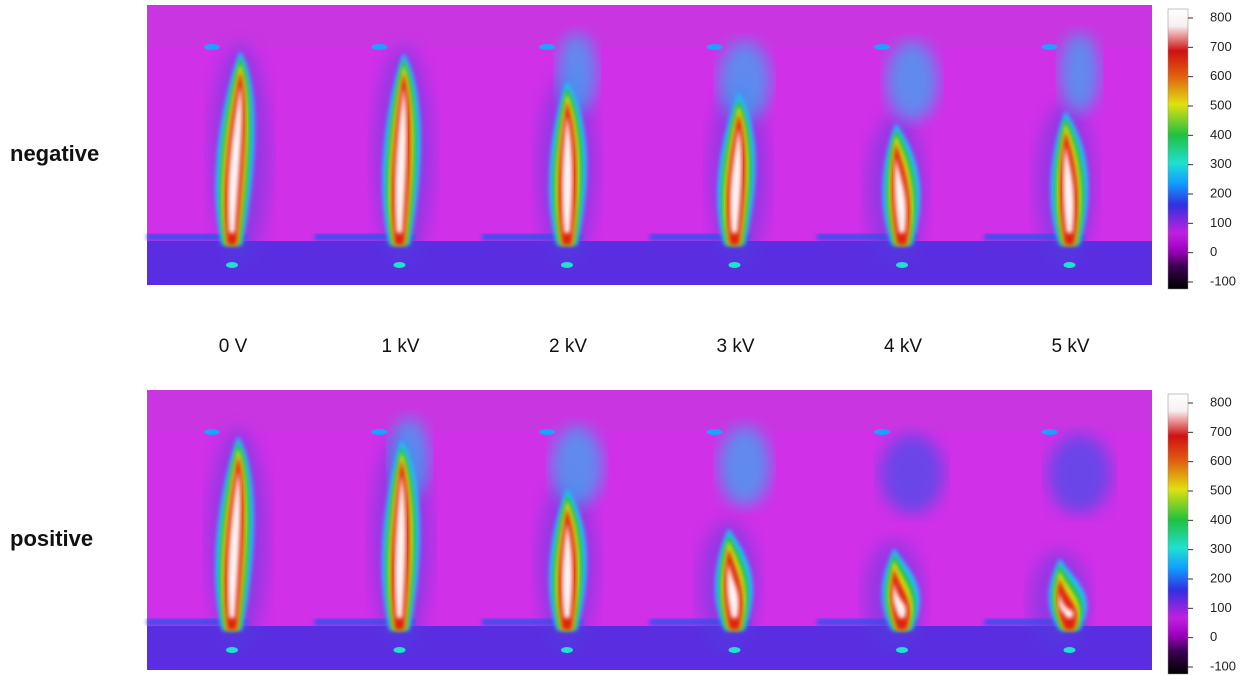  I want to click on column-label: 0 V, so click(233, 346).